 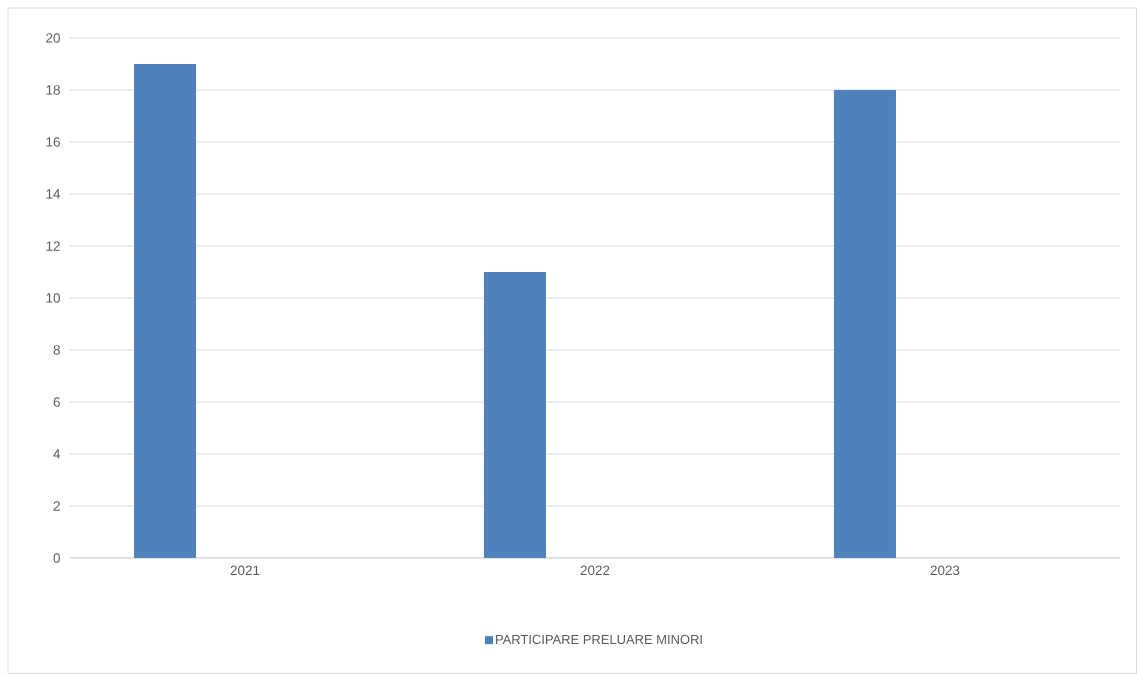 I want to click on y-tick-label: 12, so click(x=53, y=246).